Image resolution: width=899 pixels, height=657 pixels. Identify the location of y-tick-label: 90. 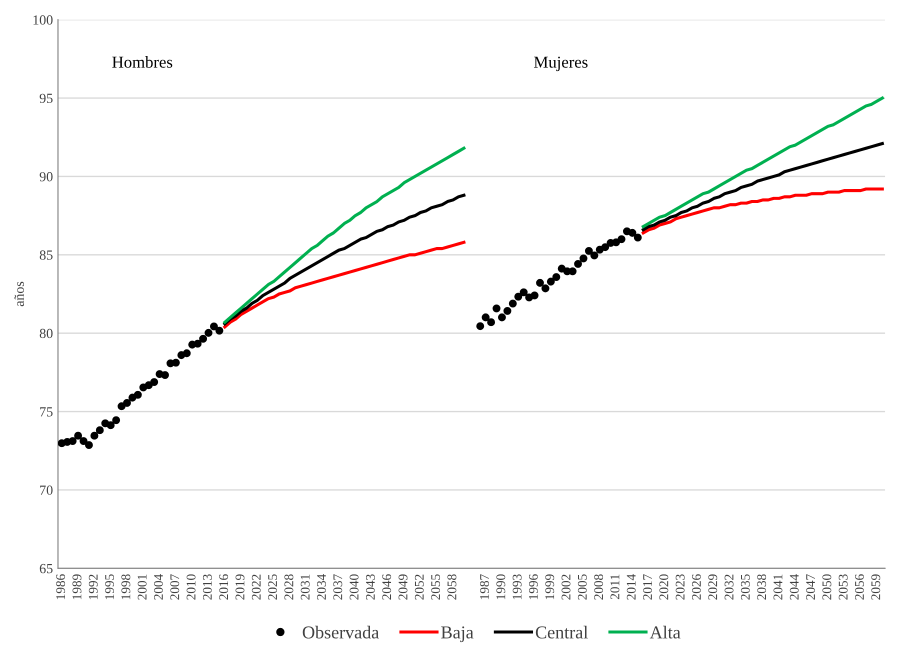
(46, 177).